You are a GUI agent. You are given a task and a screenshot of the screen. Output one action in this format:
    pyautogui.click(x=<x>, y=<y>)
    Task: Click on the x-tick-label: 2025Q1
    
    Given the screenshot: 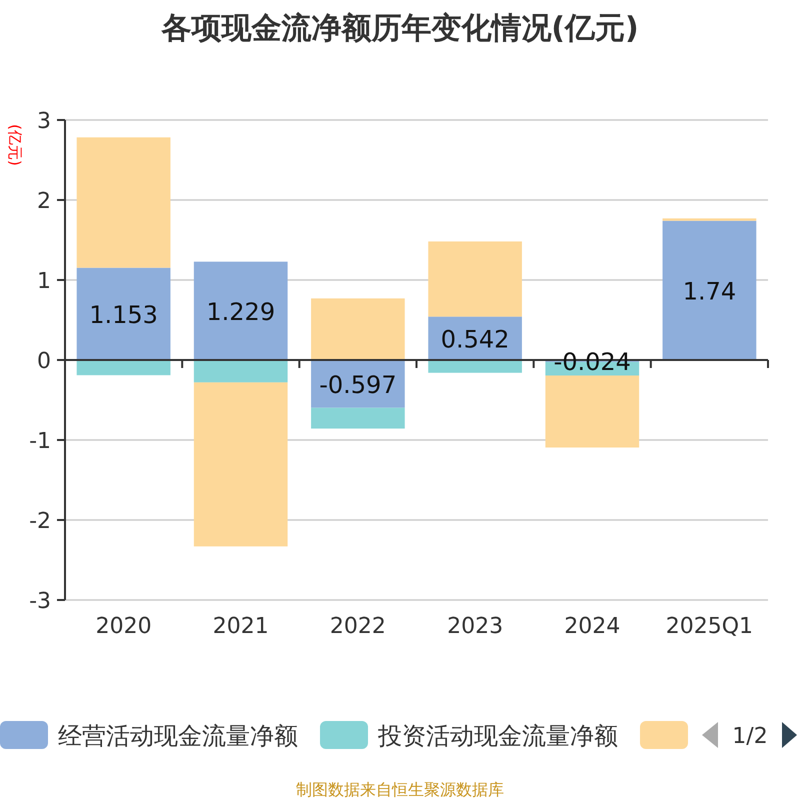 What is the action you would take?
    pyautogui.click(x=710, y=626)
    